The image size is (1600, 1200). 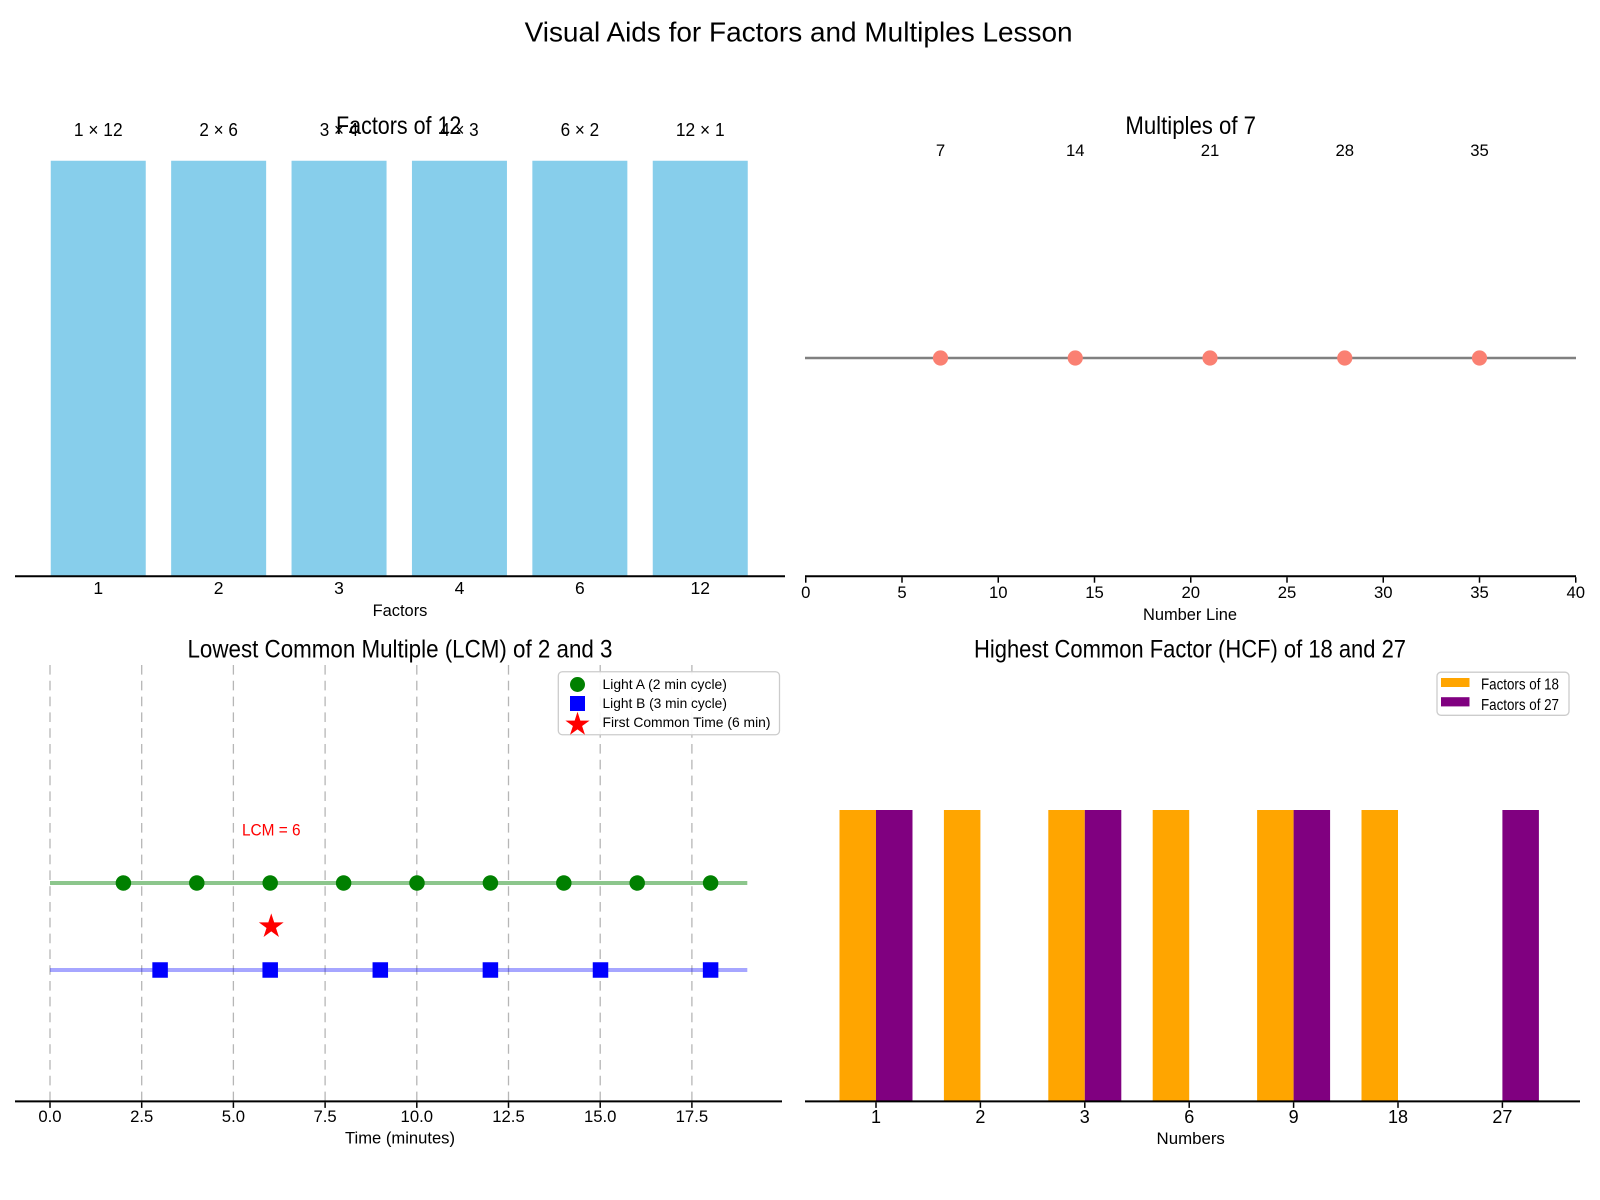 What do you see at coordinates (218, 130) in the screenshot?
I see `svg-text: 2 × 6` at bounding box center [218, 130].